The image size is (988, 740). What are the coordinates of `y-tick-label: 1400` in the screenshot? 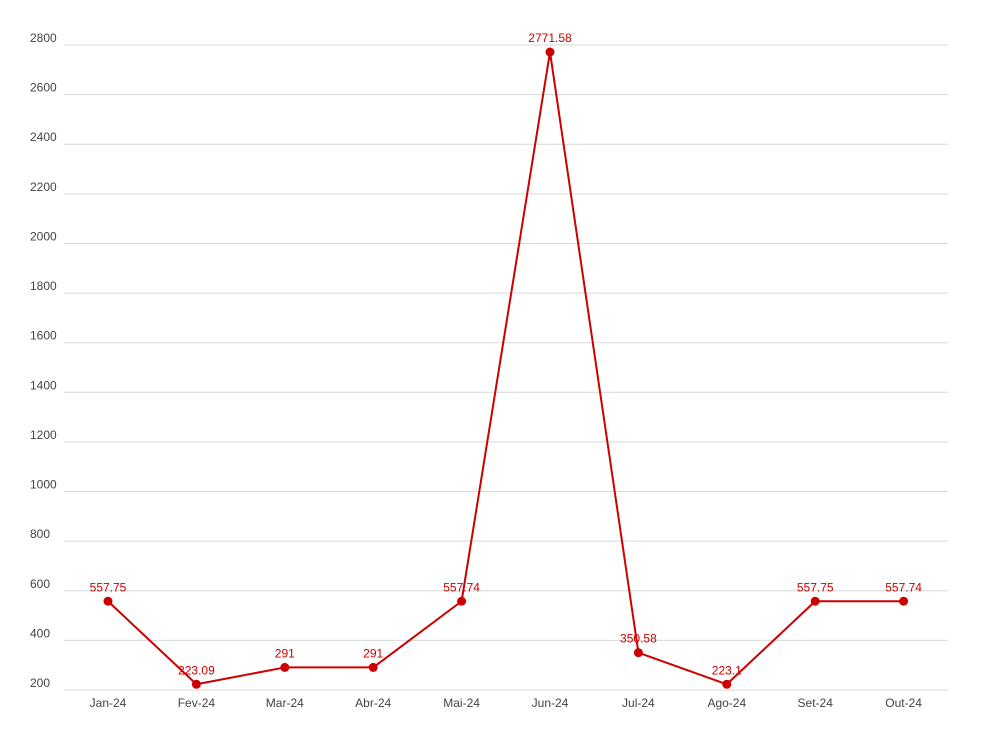 It's located at (43, 385).